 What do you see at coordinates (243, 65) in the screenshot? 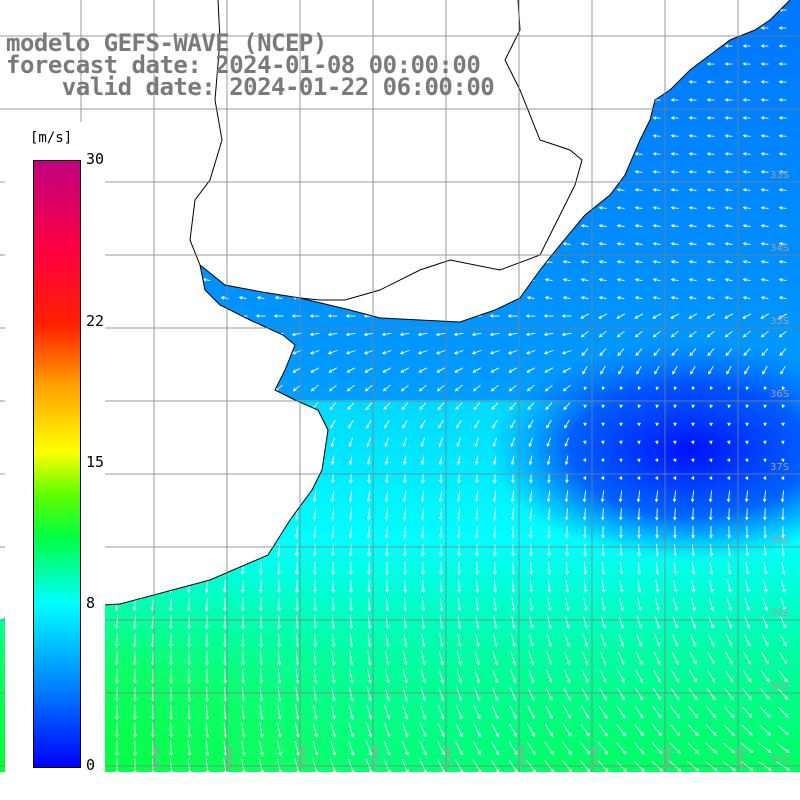
I see `title-forecast-date: forecast date: 2024-01-08 00:00:00` at bounding box center [243, 65].